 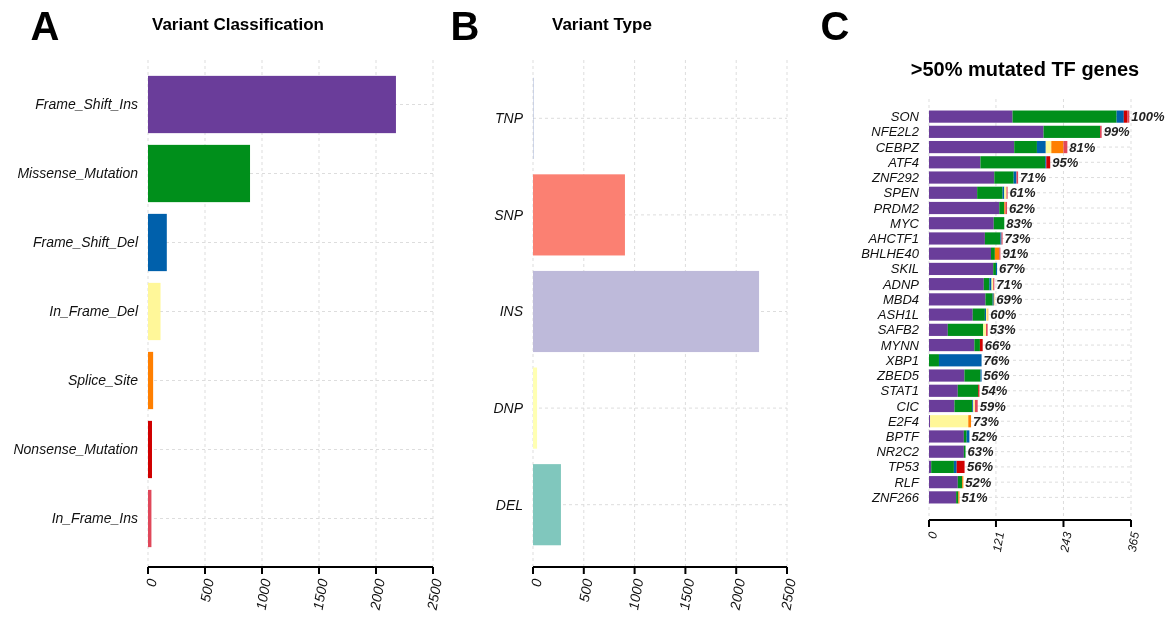 I want to click on y-tick-label: Frame_Shift_Del, so click(x=85, y=242).